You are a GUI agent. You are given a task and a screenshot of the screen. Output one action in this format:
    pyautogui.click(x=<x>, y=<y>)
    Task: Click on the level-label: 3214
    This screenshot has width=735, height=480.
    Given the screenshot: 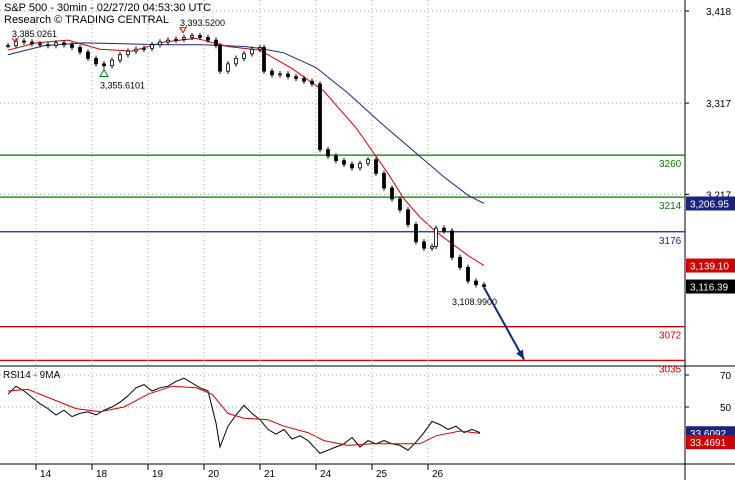 What is the action you would take?
    pyautogui.click(x=670, y=206)
    